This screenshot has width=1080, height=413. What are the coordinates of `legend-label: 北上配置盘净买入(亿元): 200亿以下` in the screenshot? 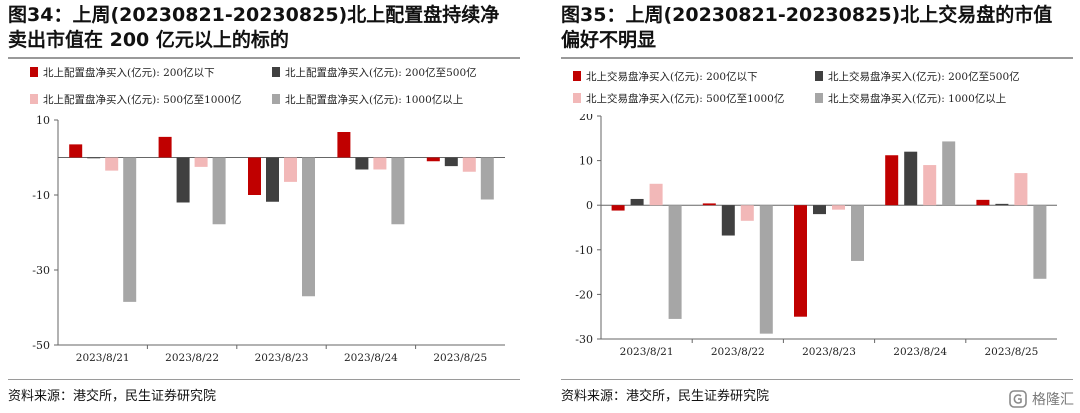 It's located at (129, 73).